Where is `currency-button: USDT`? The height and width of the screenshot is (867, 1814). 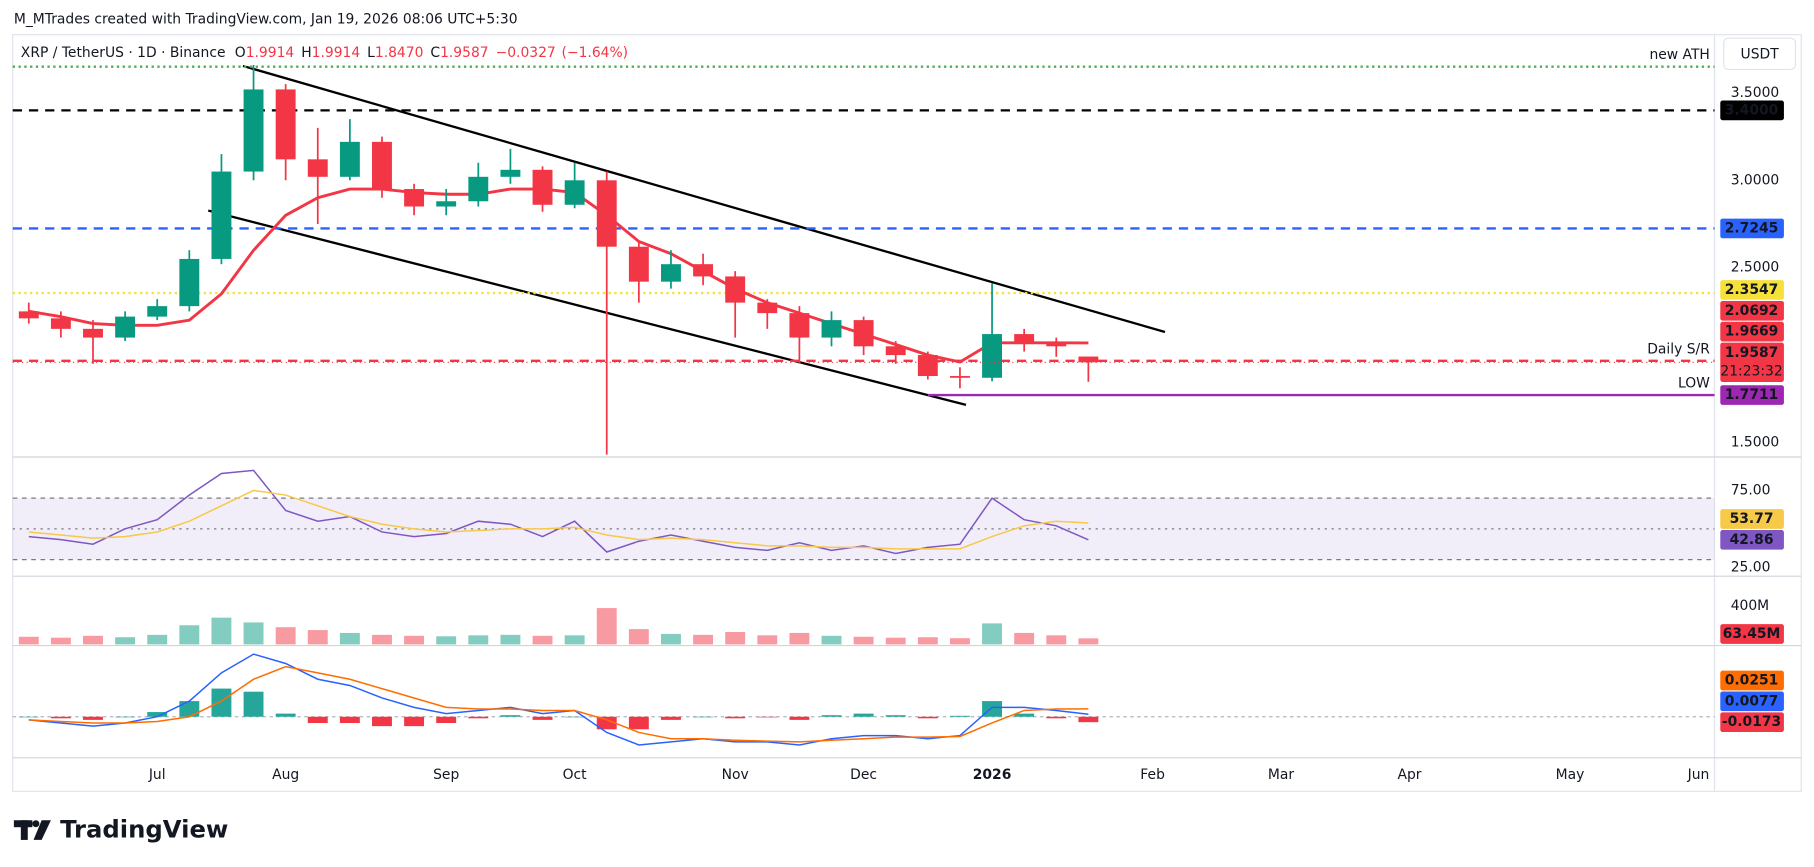
currency-button: USDT is located at coordinates (1760, 53).